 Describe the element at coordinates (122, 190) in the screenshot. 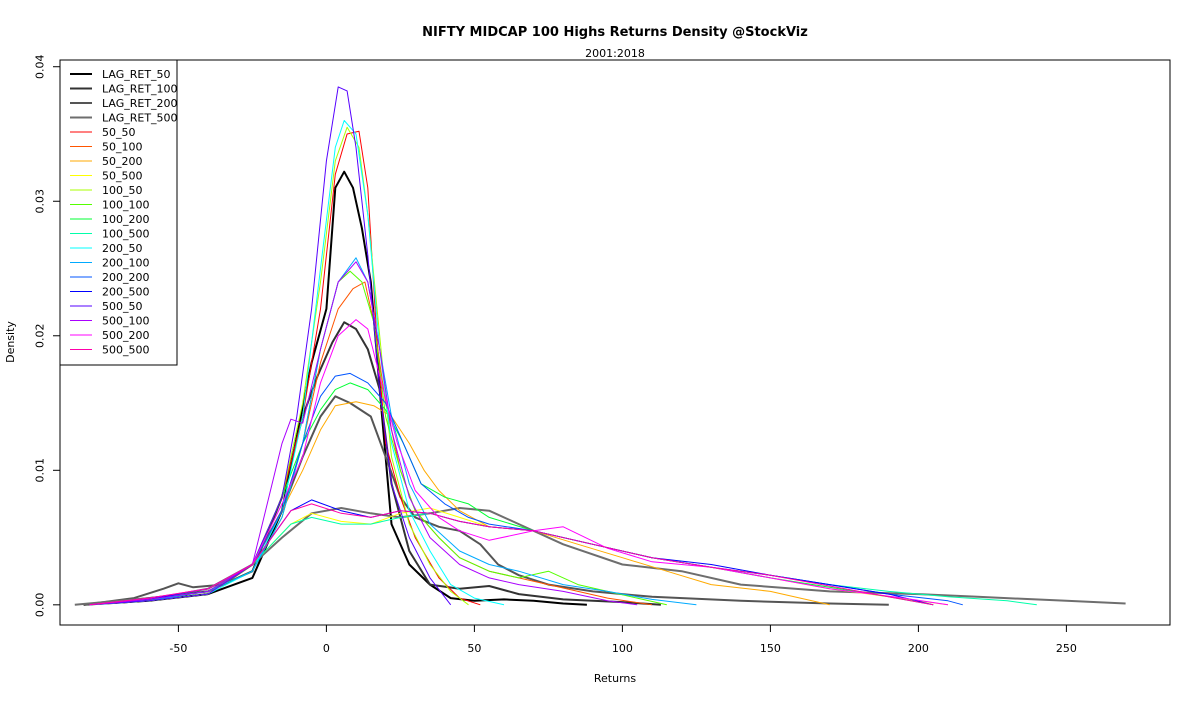

I see `legend-label: 100_50` at that location.